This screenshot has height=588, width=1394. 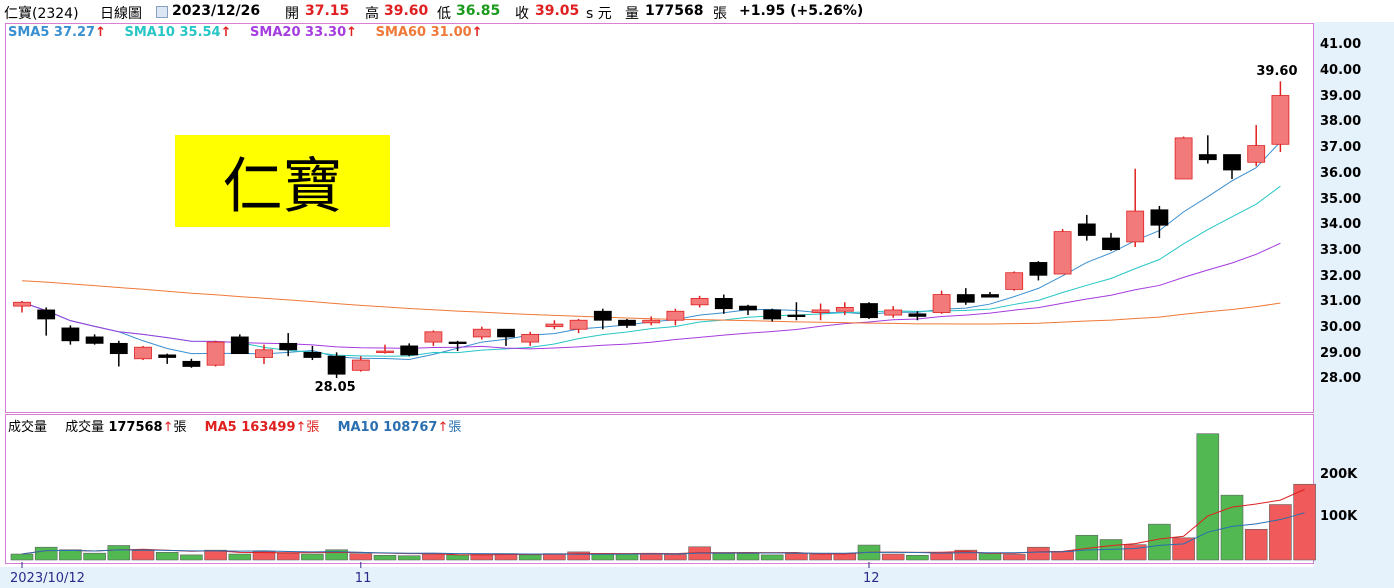 What do you see at coordinates (298, 32) in the screenshot?
I see `sma20-label: SMA20 33.30` at bounding box center [298, 32].